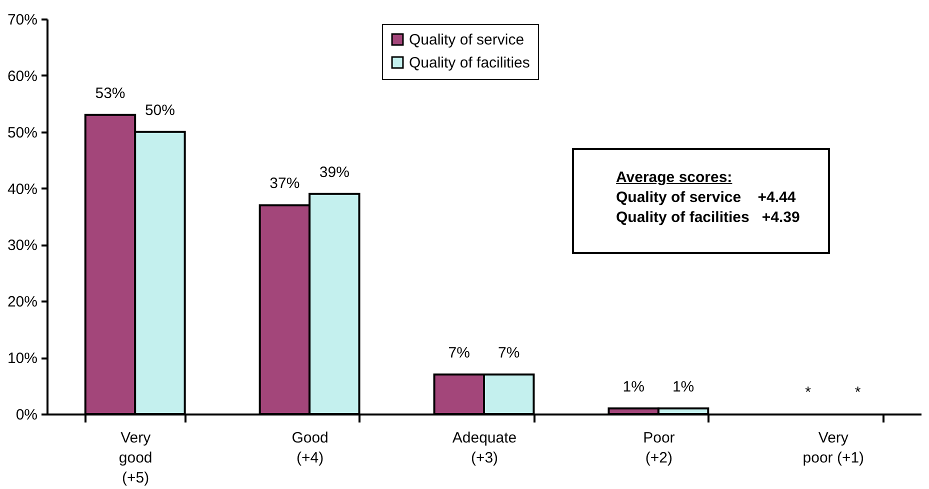 This screenshot has height=489, width=929. Describe the element at coordinates (22, 189) in the screenshot. I see `y-tick-label: 40%` at that location.